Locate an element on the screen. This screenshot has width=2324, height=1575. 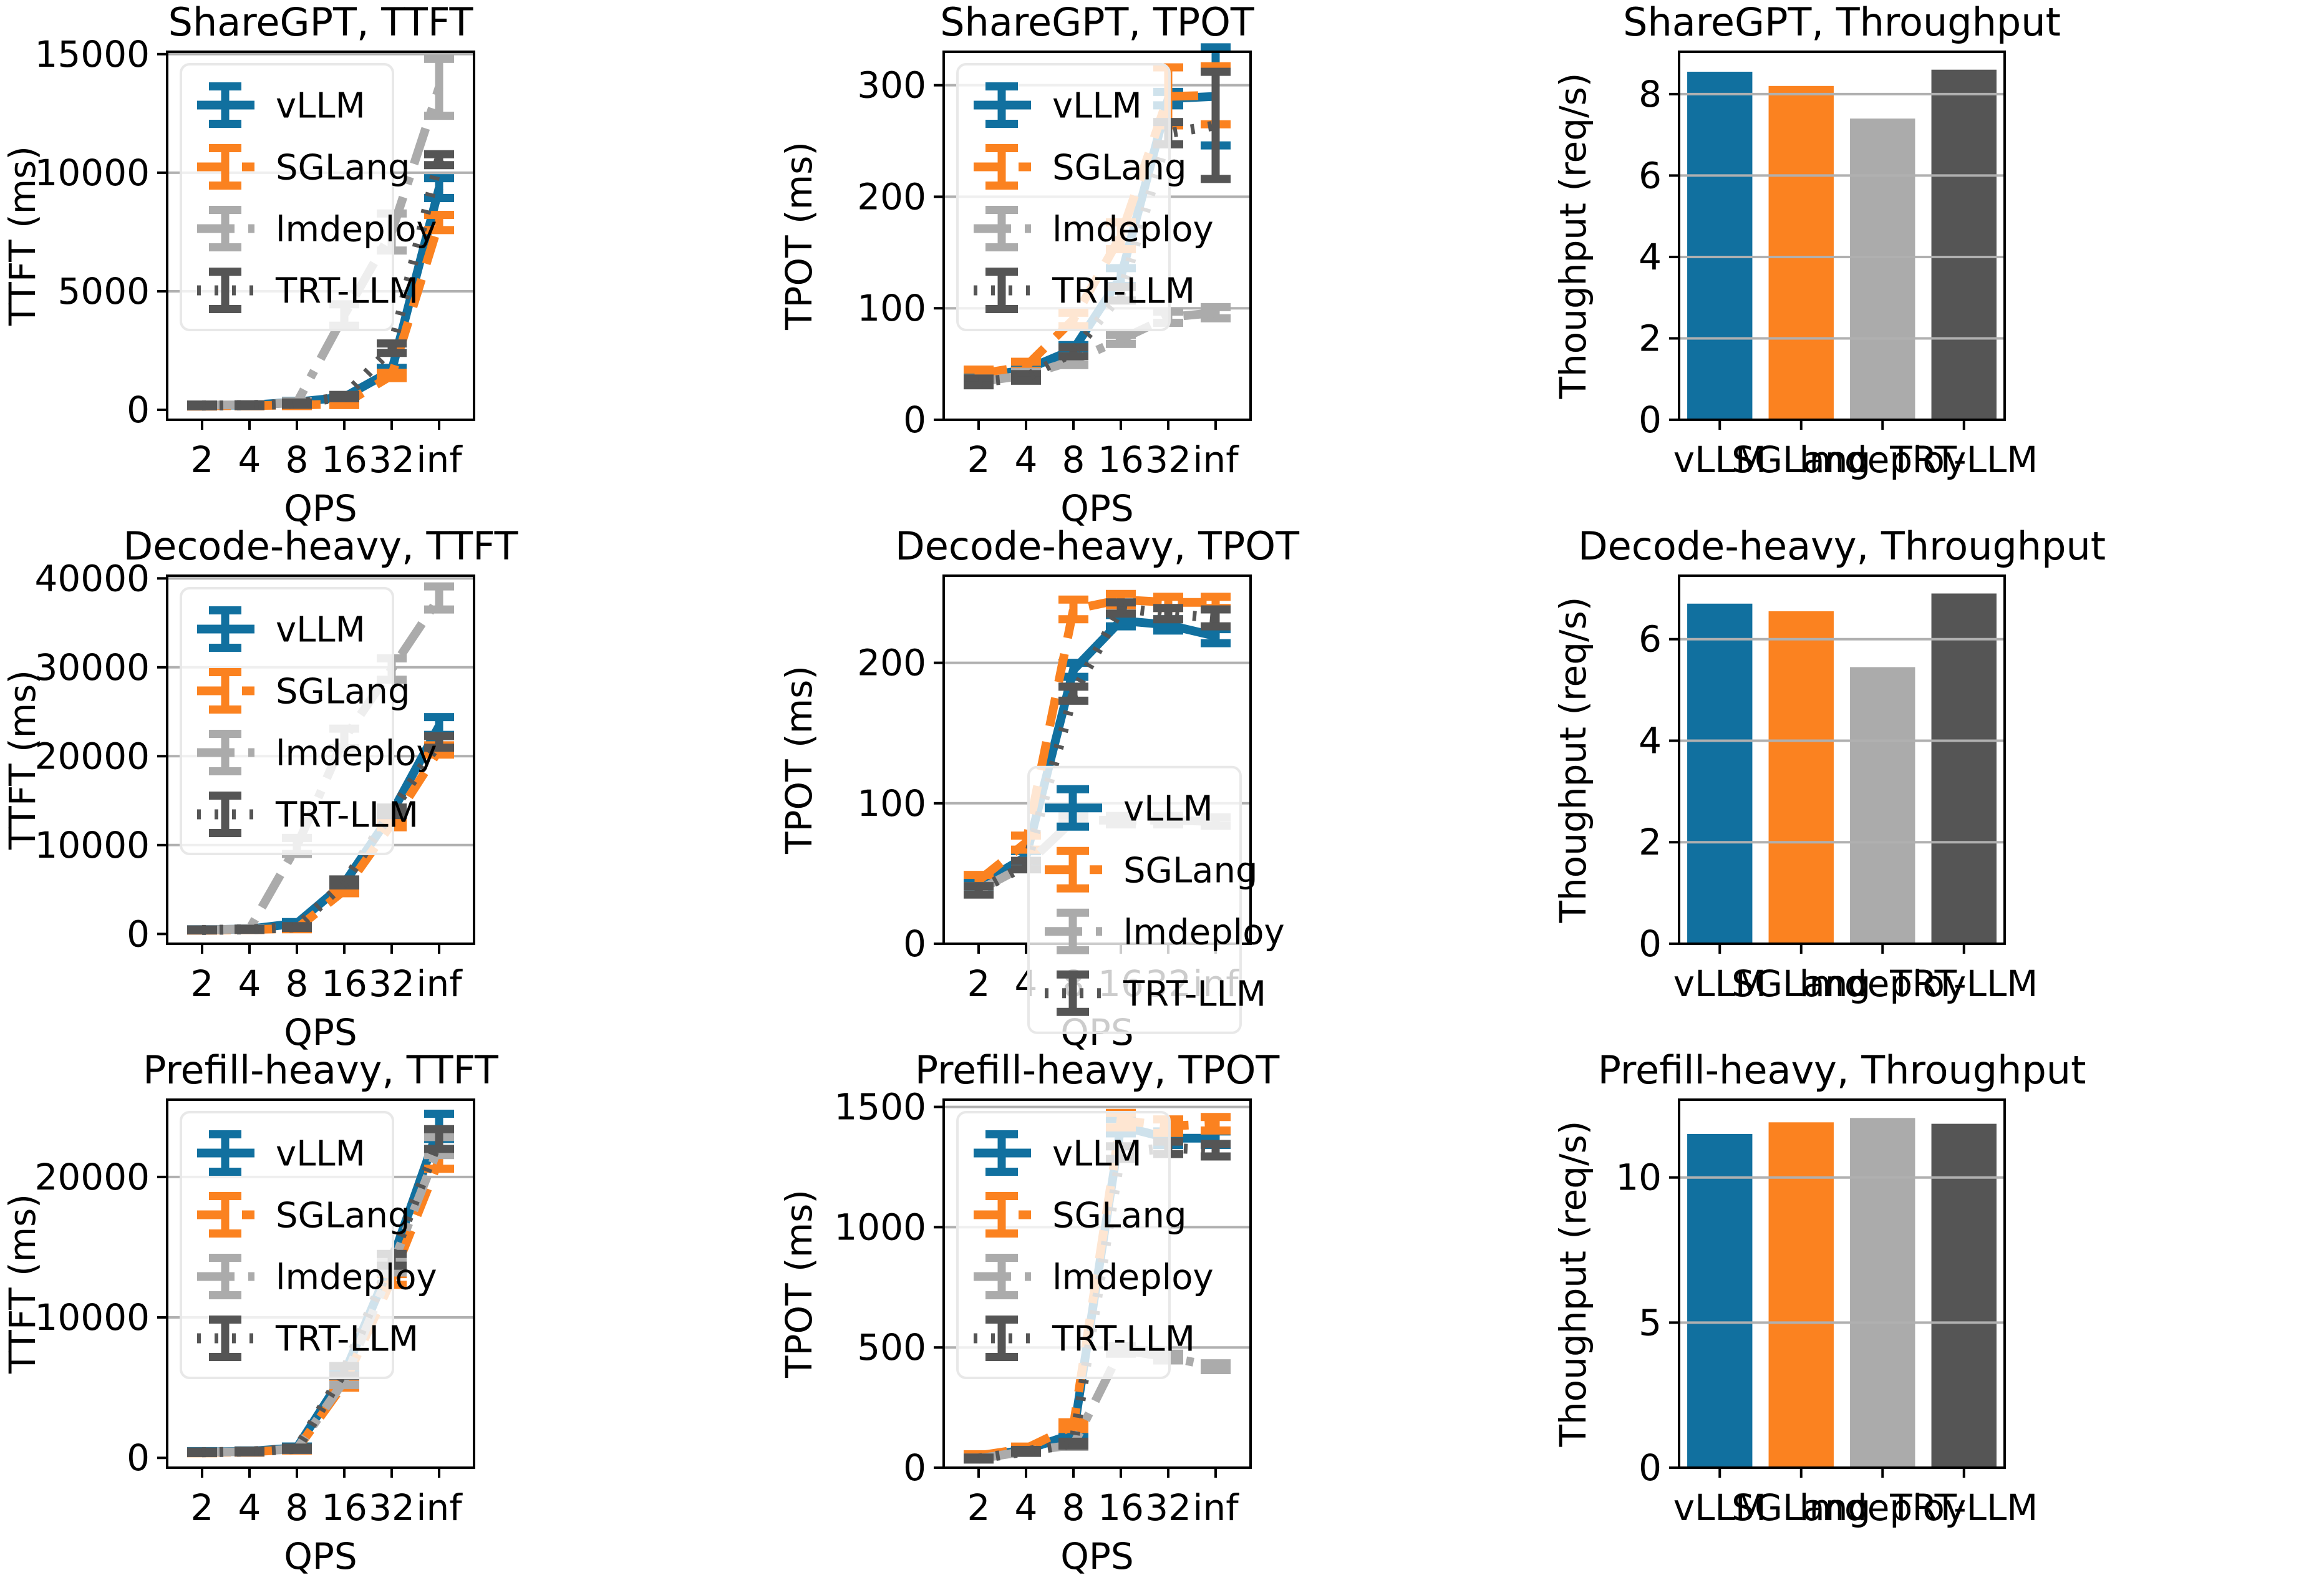
y-axis-label: Thoughput (req/s) is located at coordinates (1573, 236).